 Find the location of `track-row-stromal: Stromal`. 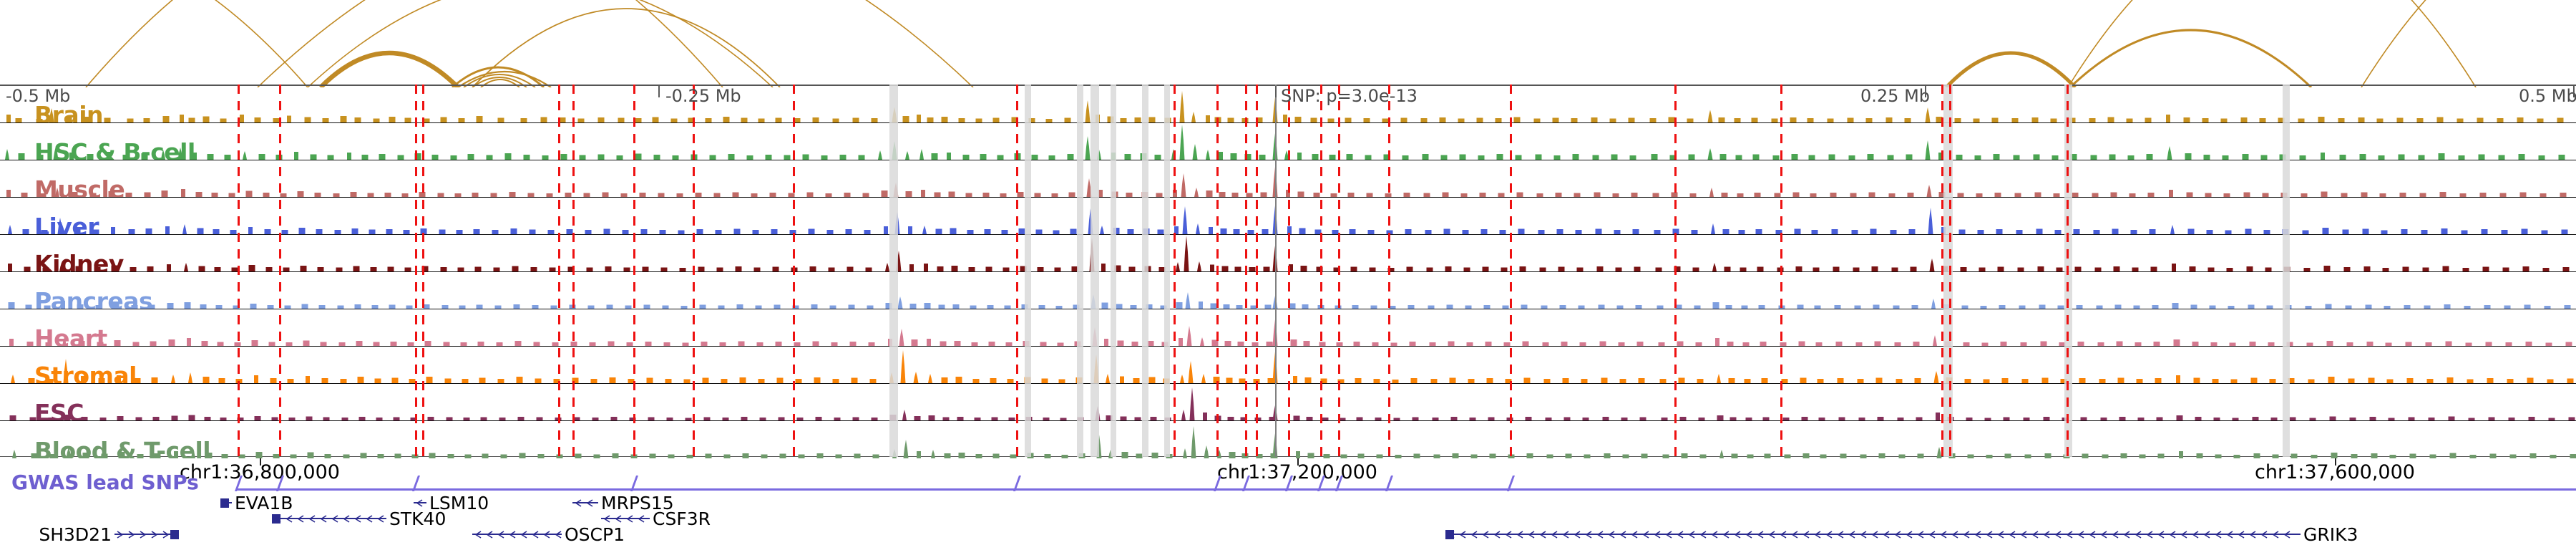

track-row-stromal: Stromal is located at coordinates (1288, 365).